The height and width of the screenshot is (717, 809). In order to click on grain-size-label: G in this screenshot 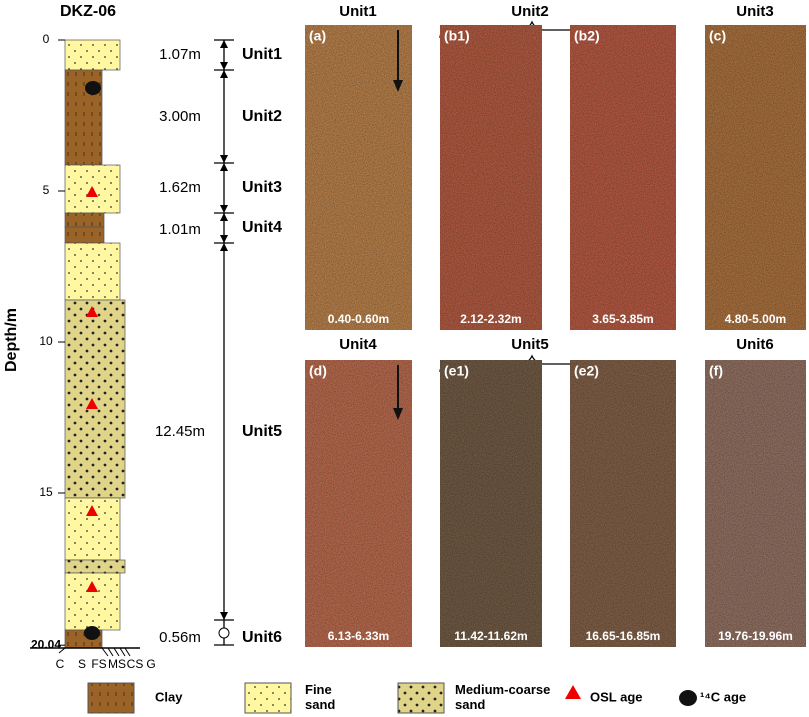, I will do `click(150, 664)`.